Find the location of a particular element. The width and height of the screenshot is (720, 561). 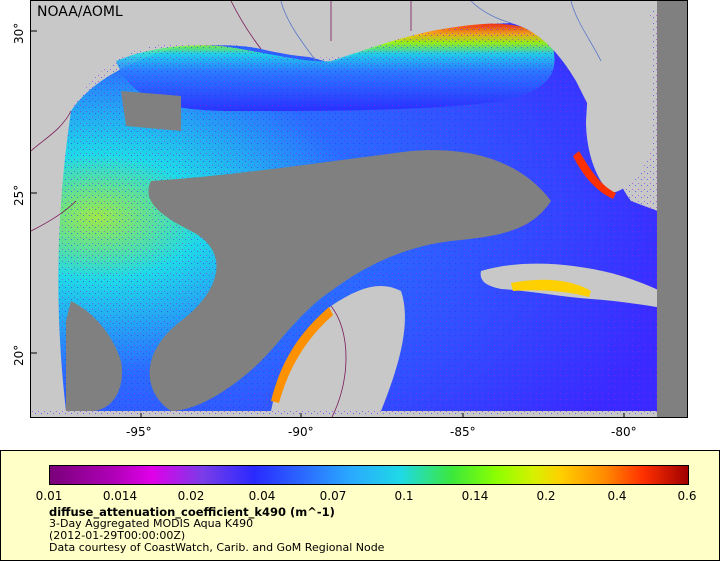

yucatan-coastal-band is located at coordinates (302, 355).